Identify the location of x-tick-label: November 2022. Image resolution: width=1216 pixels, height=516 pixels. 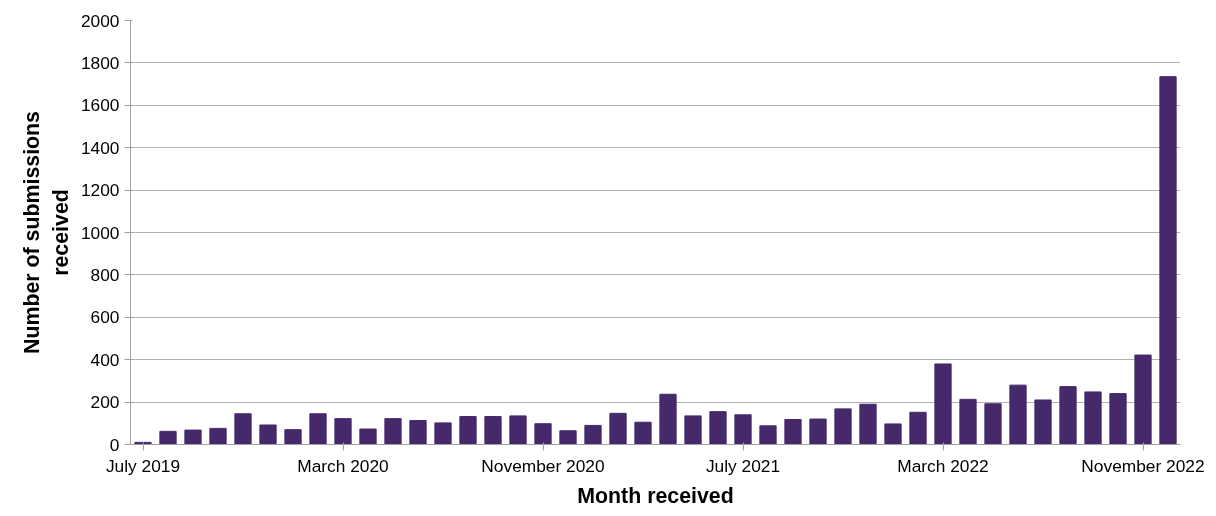
(1143, 465).